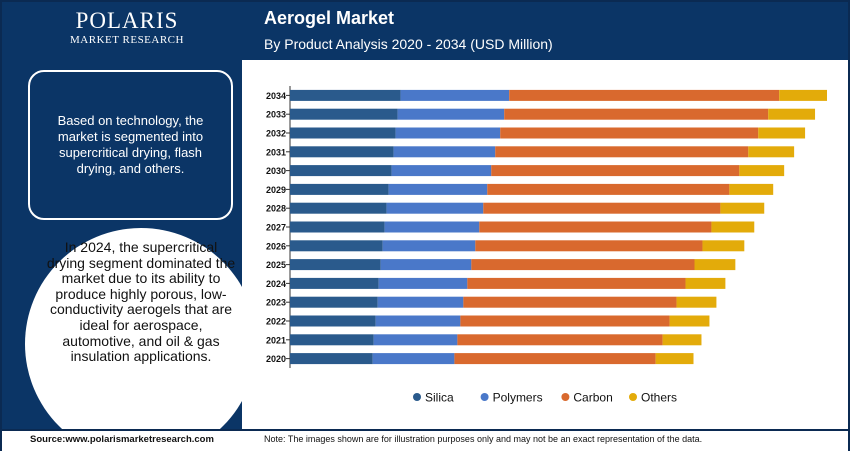  What do you see at coordinates (337, 227) in the screenshot?
I see `bar-silica-2027` at bounding box center [337, 227].